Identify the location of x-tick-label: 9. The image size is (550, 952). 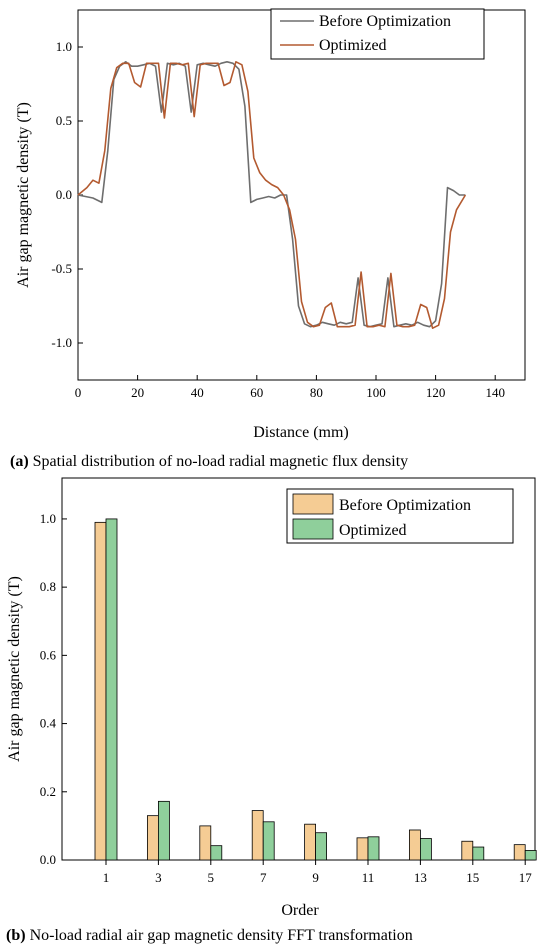
(315, 877).